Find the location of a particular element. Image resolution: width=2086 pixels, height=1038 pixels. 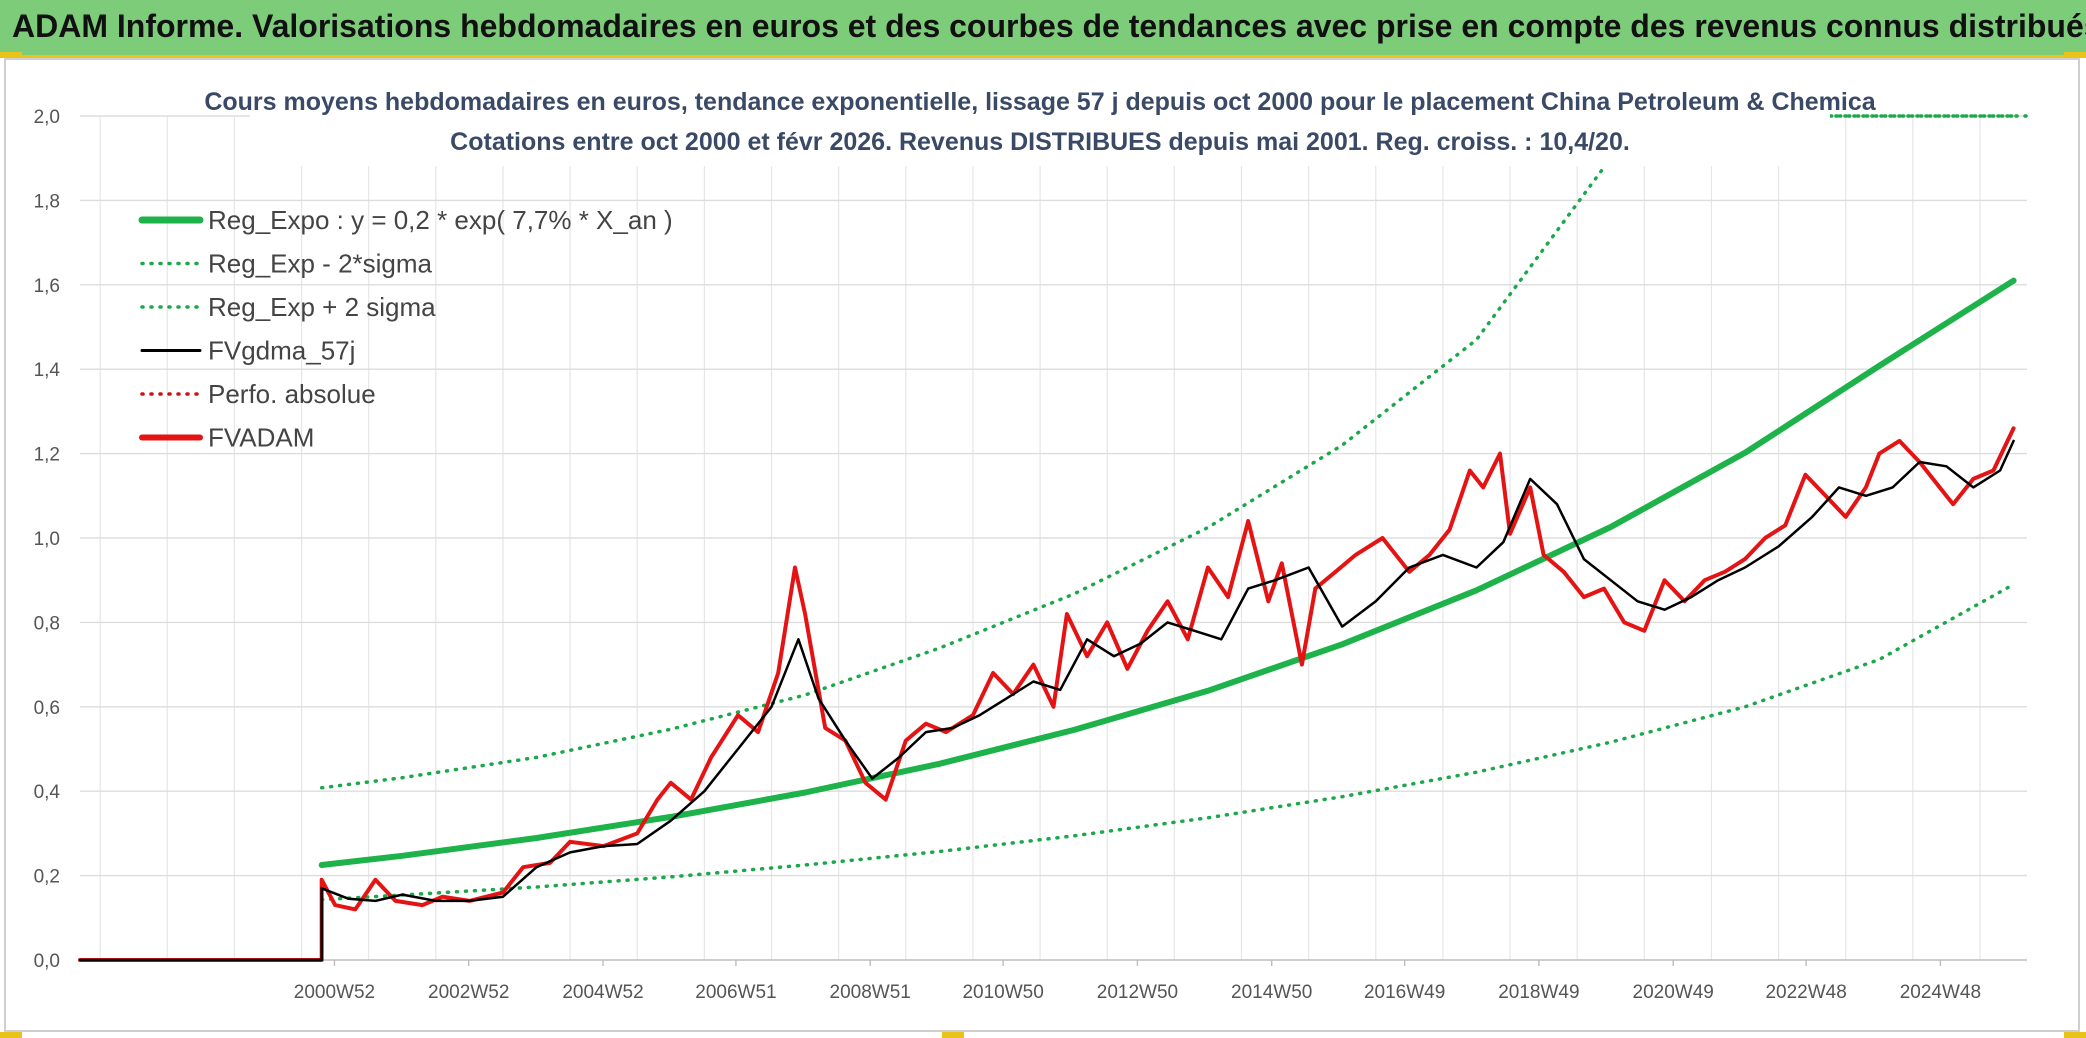

x-tick-label: 2018W49 is located at coordinates (1538, 992).